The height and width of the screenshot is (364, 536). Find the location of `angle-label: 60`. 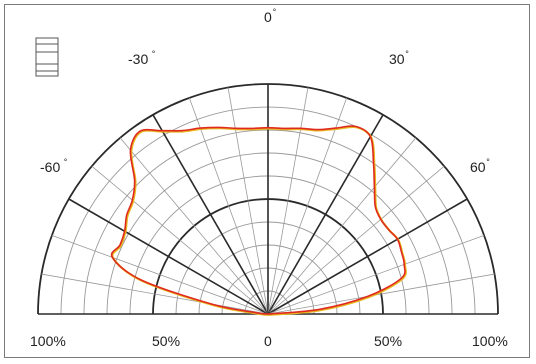

angle-label: 60 is located at coordinates (478, 167).